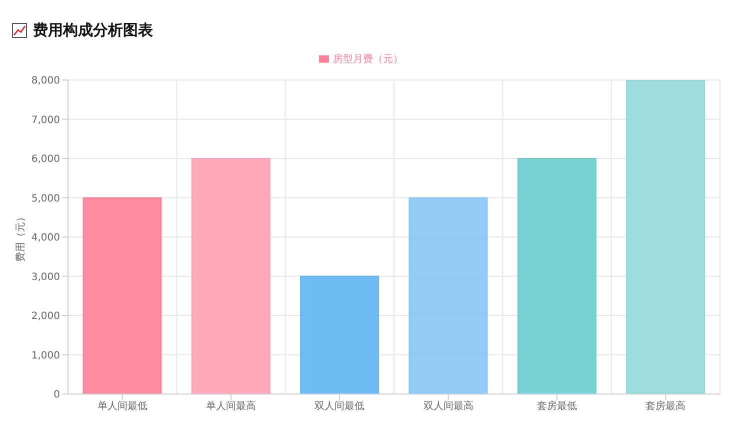 The image size is (740, 434). I want to click on y-tick-label: 2,000, so click(45, 316).